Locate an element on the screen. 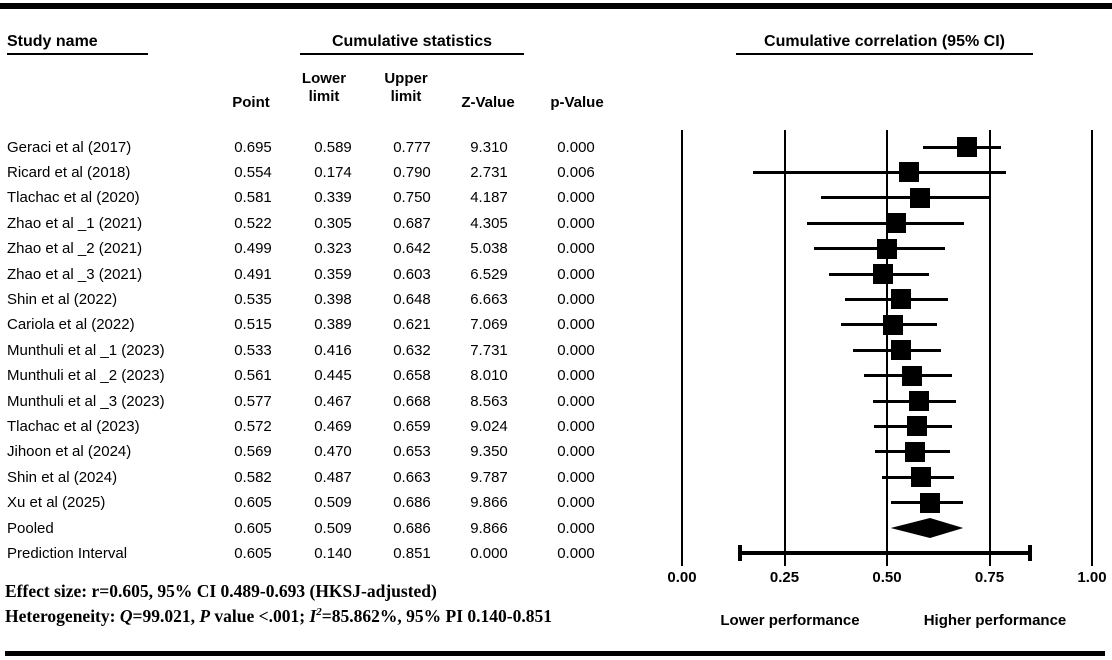  cell-value: 0.658 is located at coordinates (412, 376).